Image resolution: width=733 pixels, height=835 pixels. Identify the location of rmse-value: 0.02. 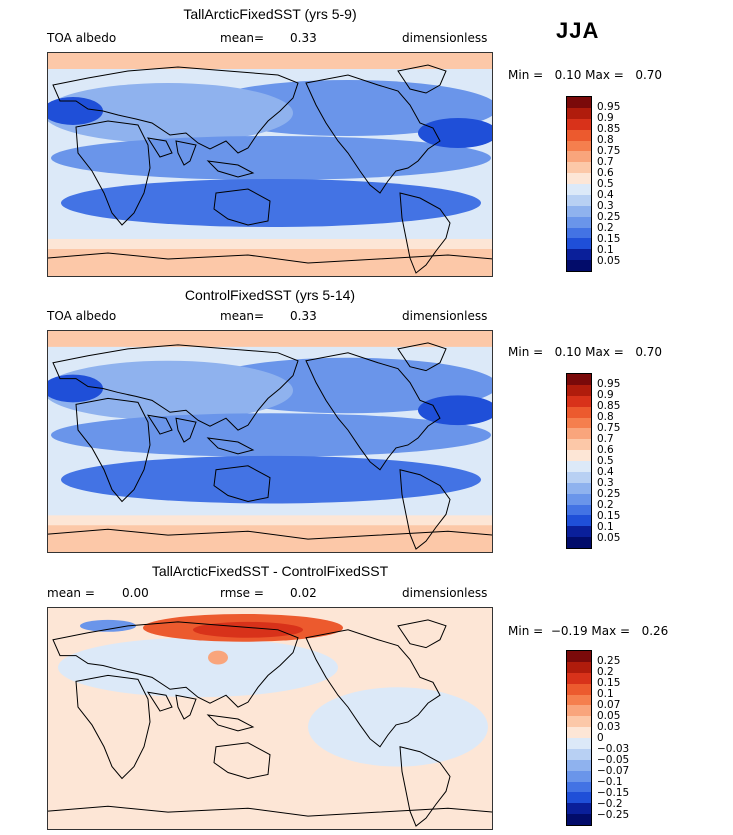
(303, 593).